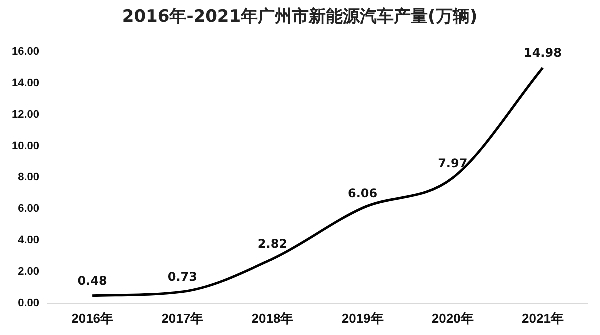 Image resolution: width=600 pixels, height=335 pixels. Describe the element at coordinates (453, 163) in the screenshot. I see `data-label: 7.97` at that location.